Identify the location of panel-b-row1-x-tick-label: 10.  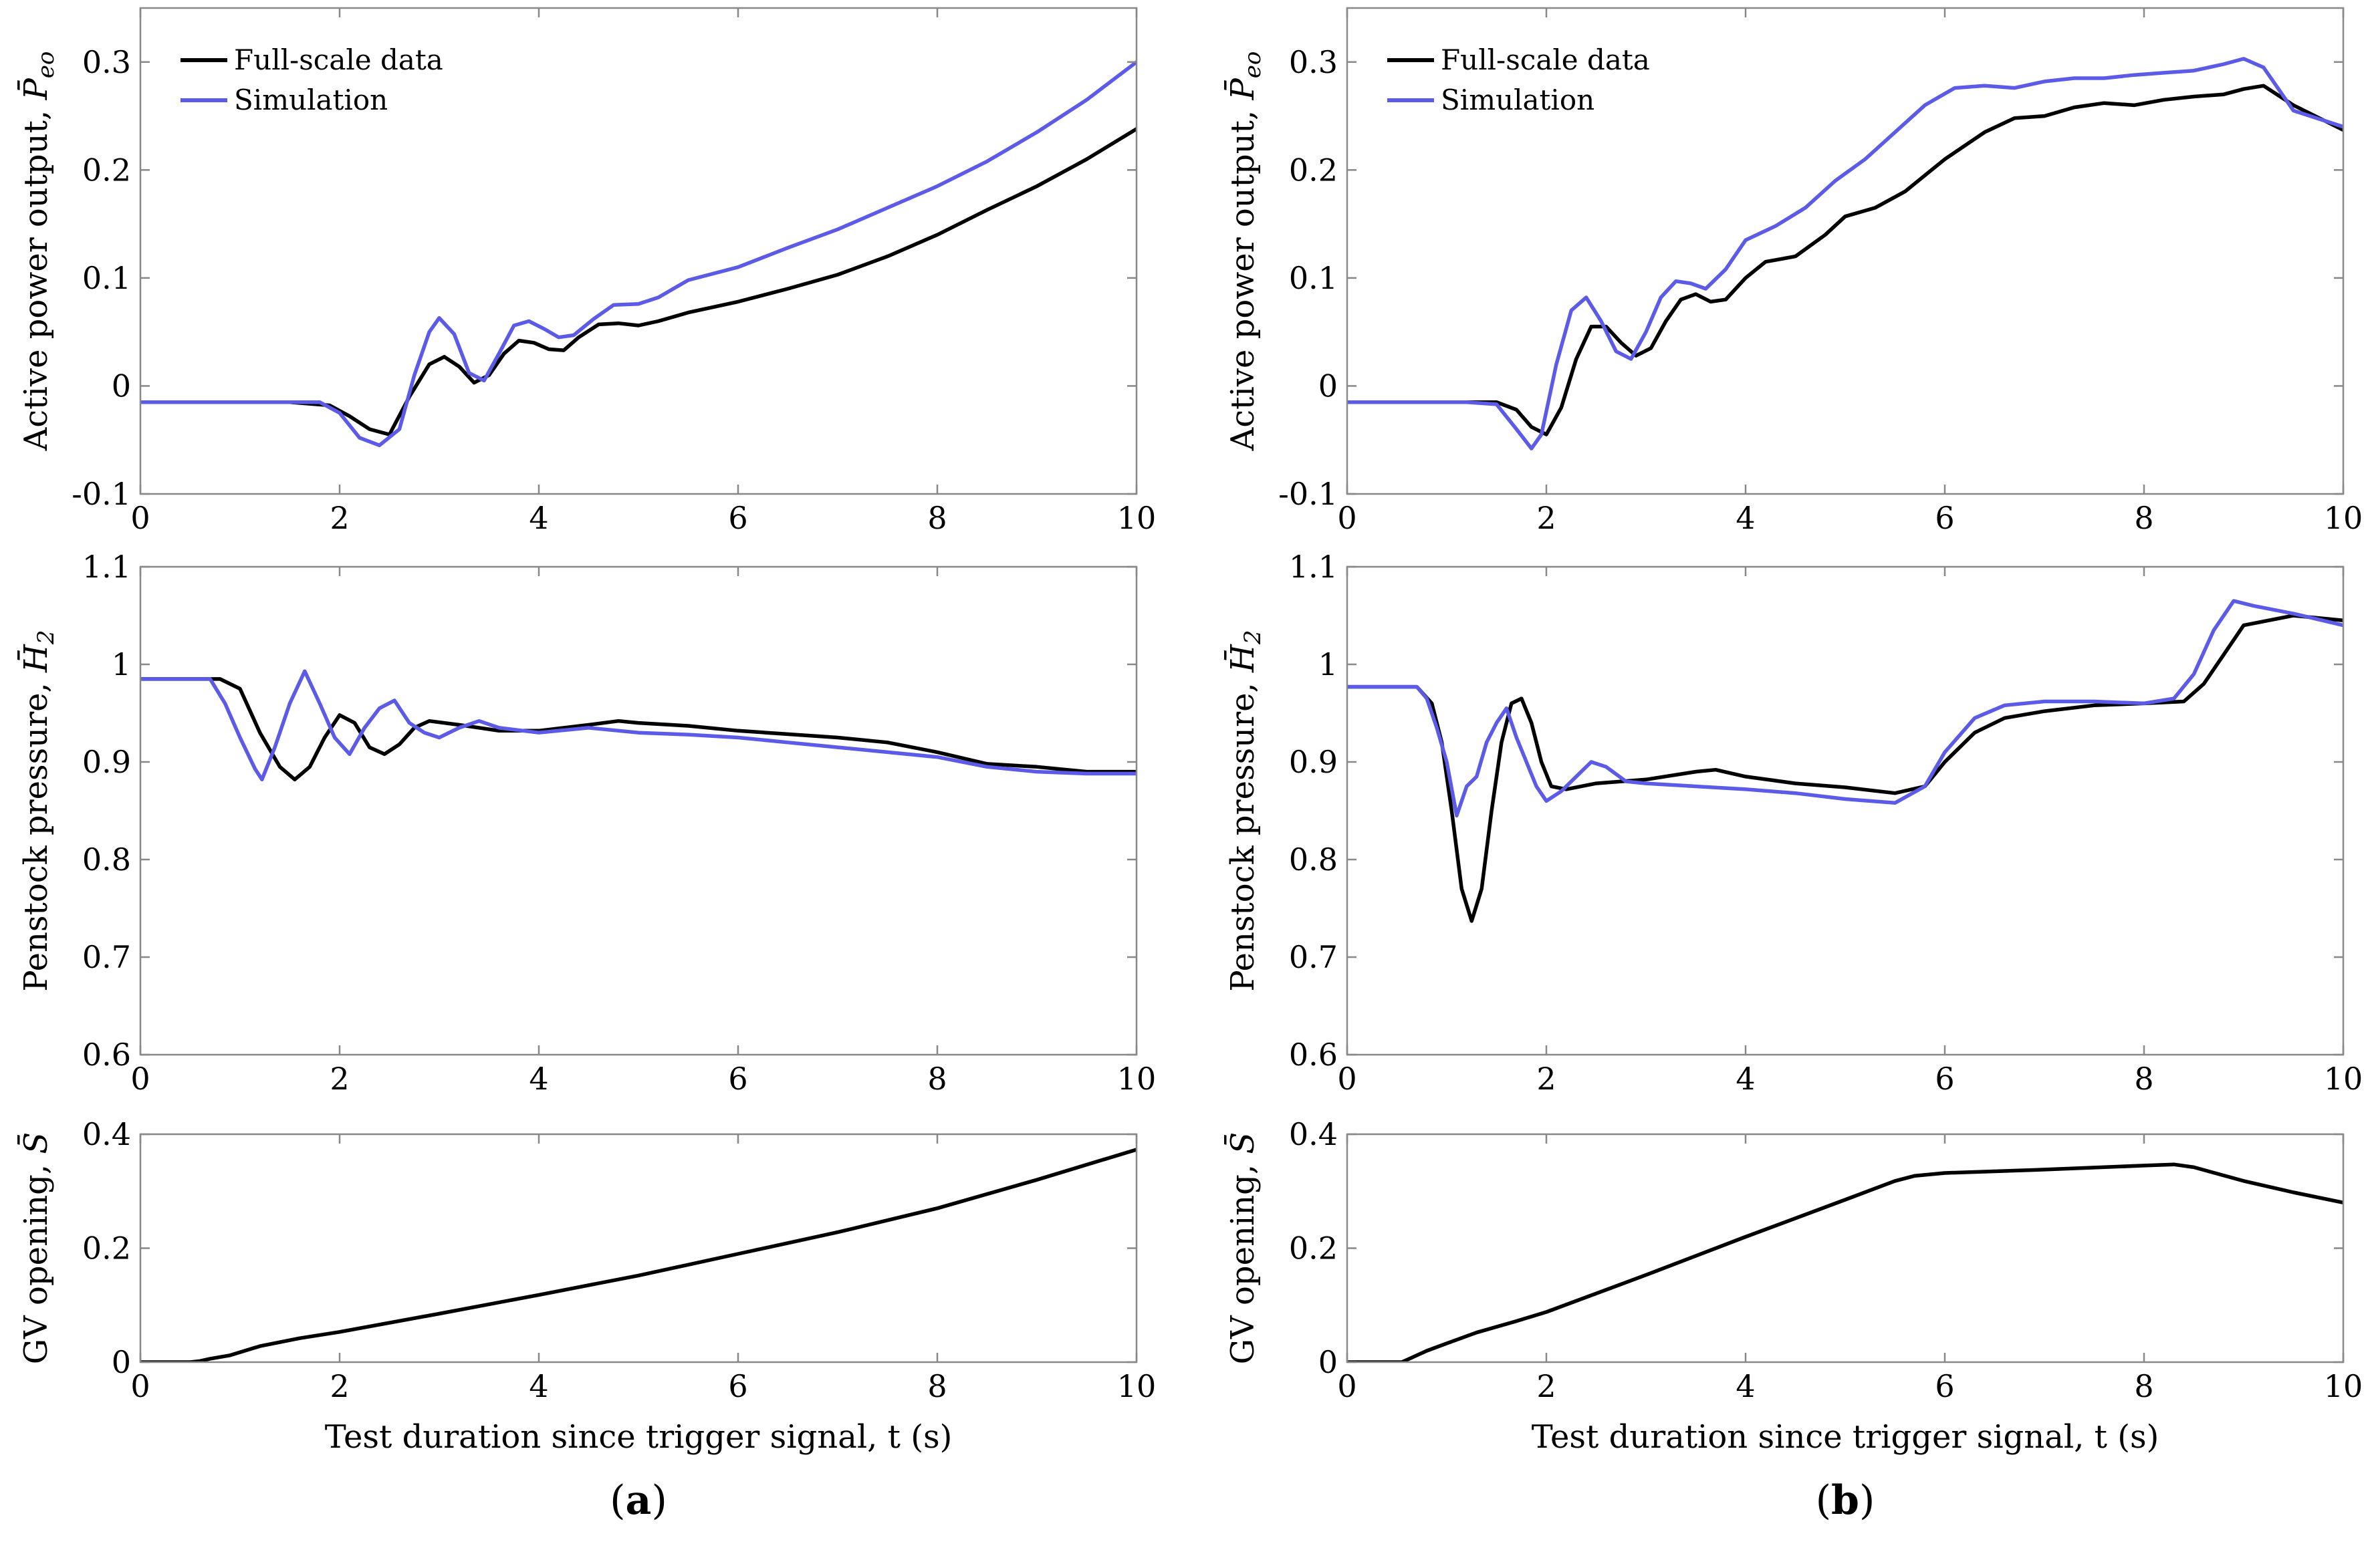
(2343, 518).